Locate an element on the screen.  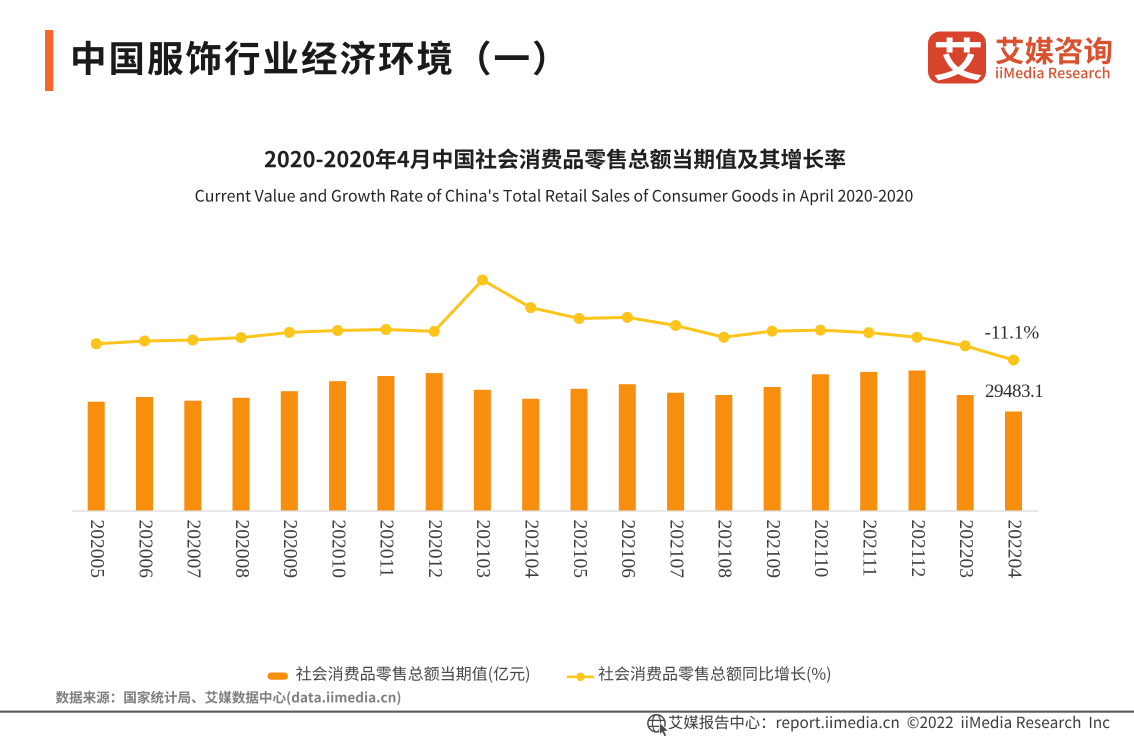
svg-text: 202106 is located at coordinates (627, 549).